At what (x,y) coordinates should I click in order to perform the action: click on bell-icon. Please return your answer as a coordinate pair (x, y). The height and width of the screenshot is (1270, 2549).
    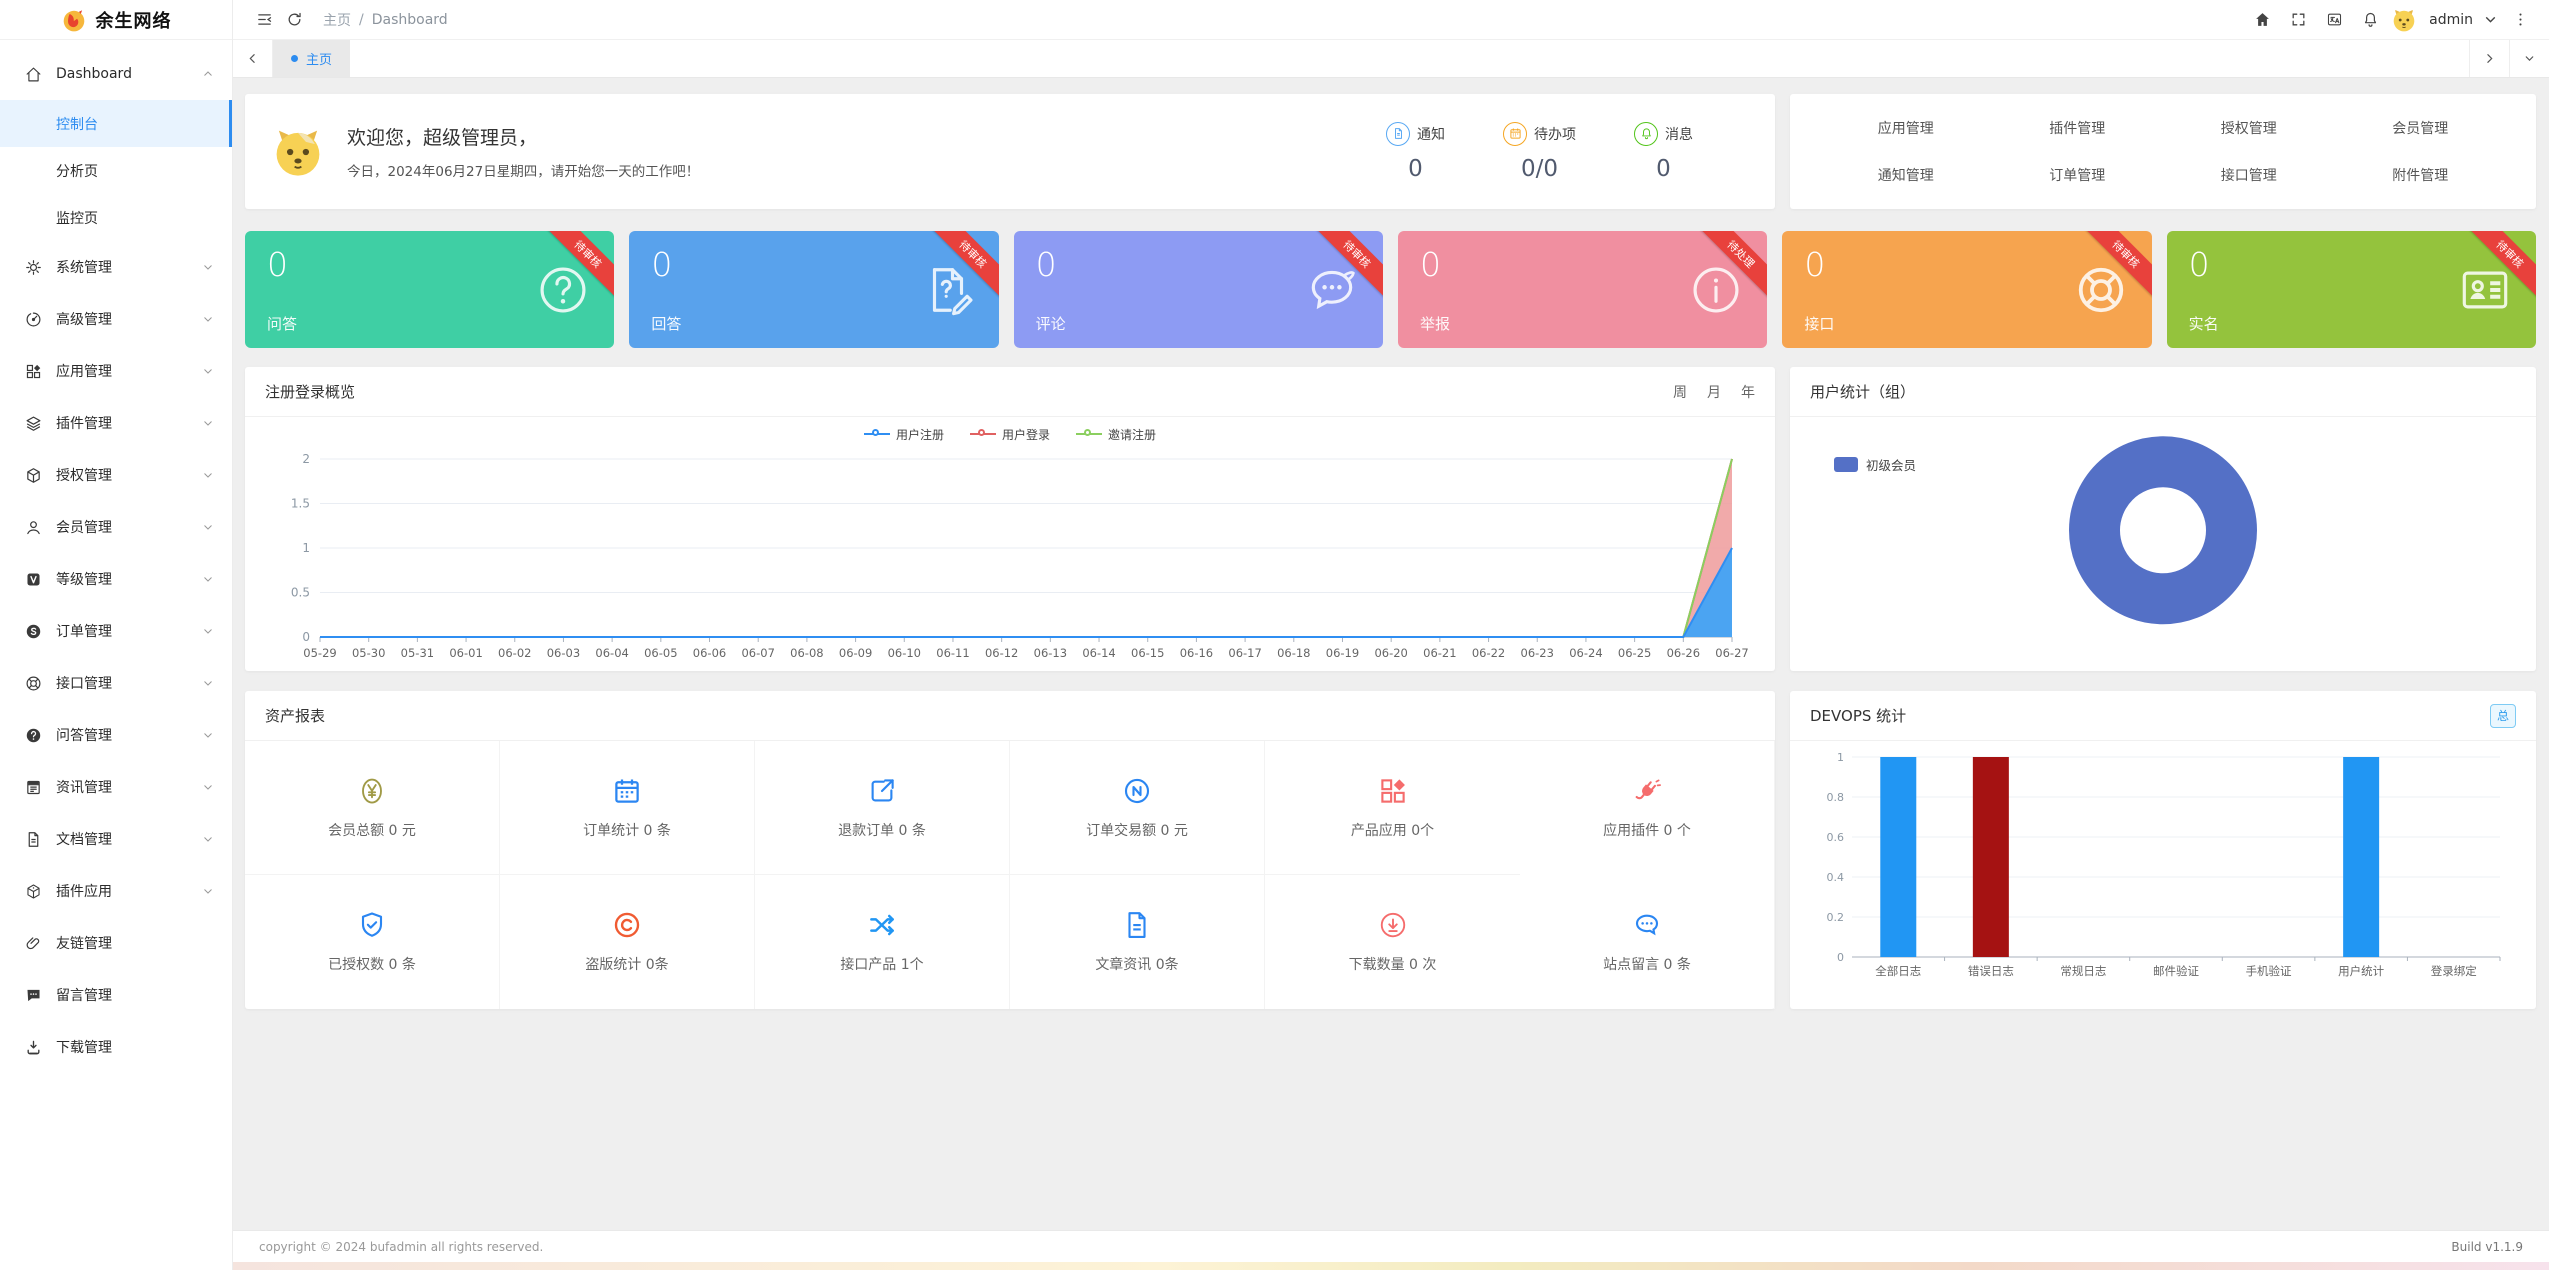
    Looking at the image, I should click on (2370, 20).